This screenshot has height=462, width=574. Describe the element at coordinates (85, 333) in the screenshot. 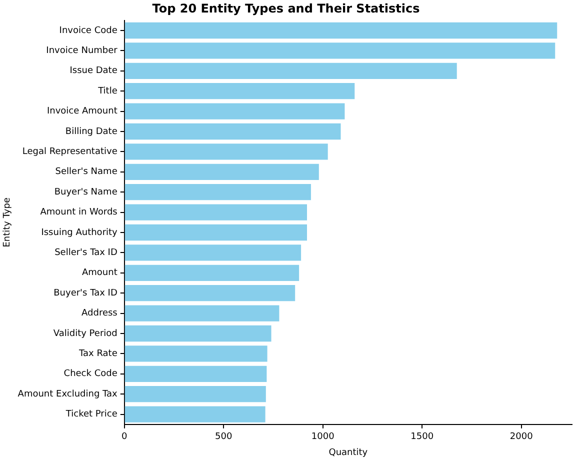

I see `y-tick-label: Validity Period` at that location.